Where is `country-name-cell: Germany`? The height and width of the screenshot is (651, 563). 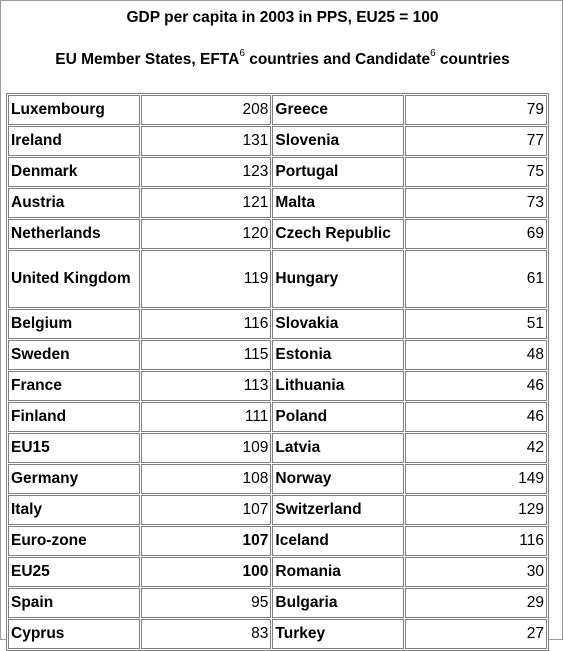 country-name-cell: Germany is located at coordinates (74, 479).